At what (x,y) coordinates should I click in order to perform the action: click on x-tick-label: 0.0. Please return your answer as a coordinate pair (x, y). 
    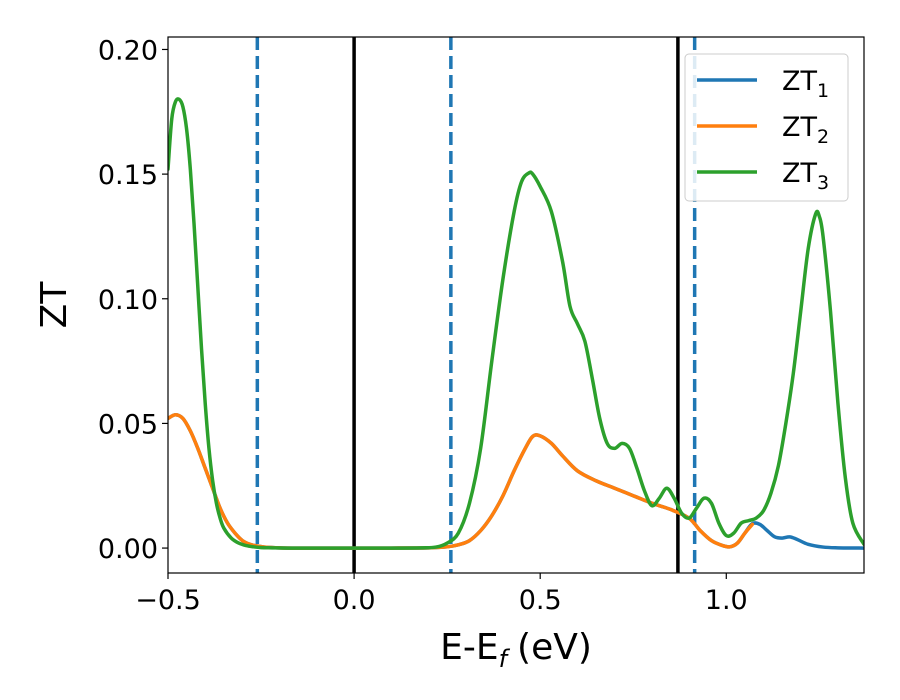
    Looking at the image, I should click on (354, 600).